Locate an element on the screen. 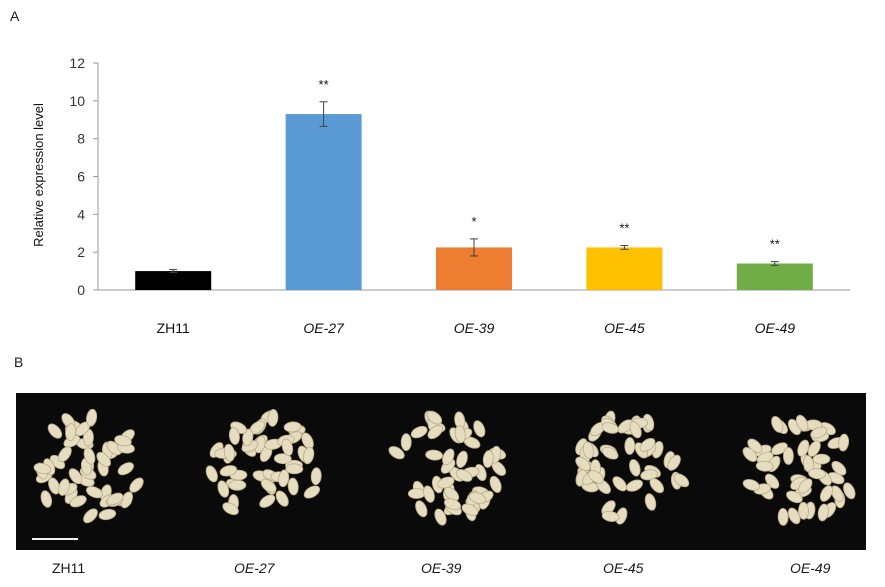 Image resolution: width=885 pixels, height=587 pixels. scale-bar is located at coordinates (55, 539).